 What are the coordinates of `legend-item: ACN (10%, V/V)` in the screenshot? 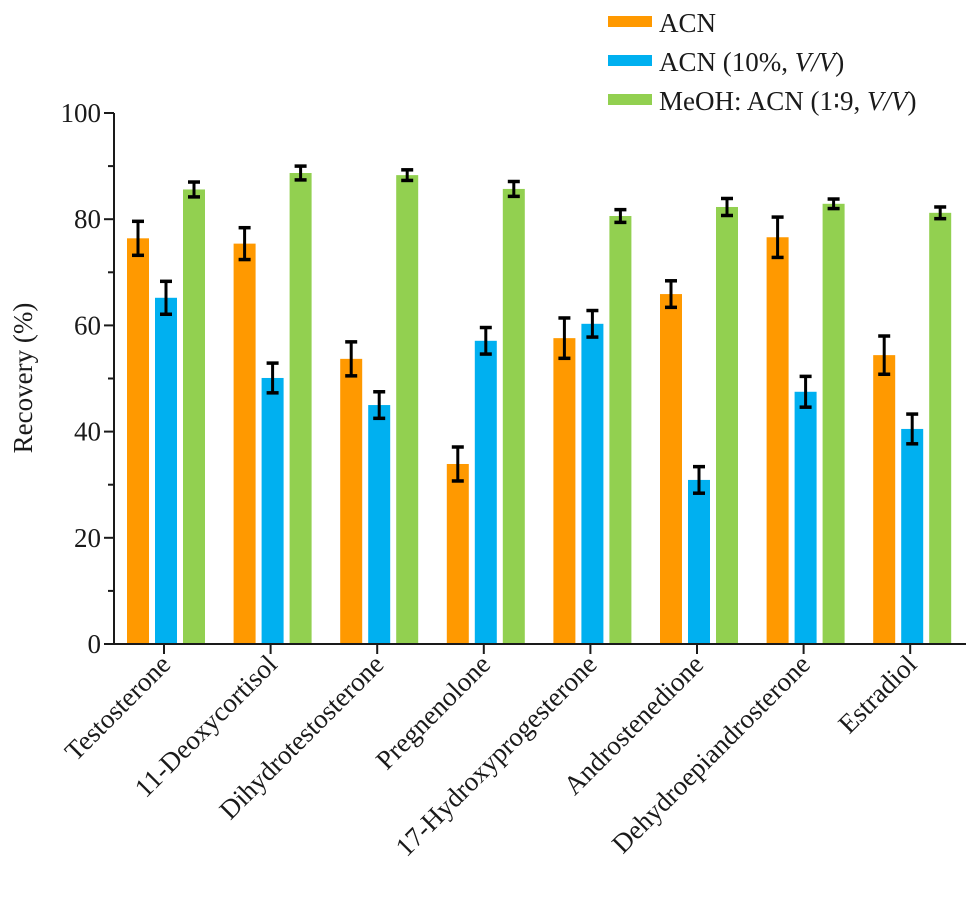 It's located at (726, 62).